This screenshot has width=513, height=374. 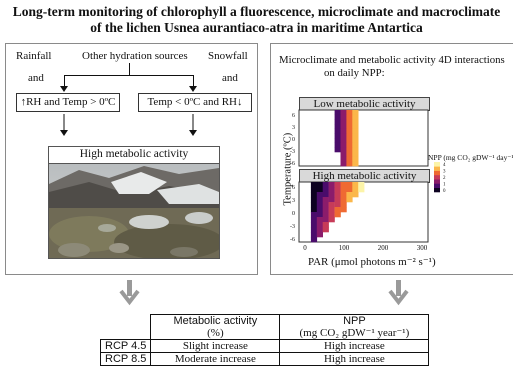 I want to click on y-tick-label: 6, so click(x=293, y=116).